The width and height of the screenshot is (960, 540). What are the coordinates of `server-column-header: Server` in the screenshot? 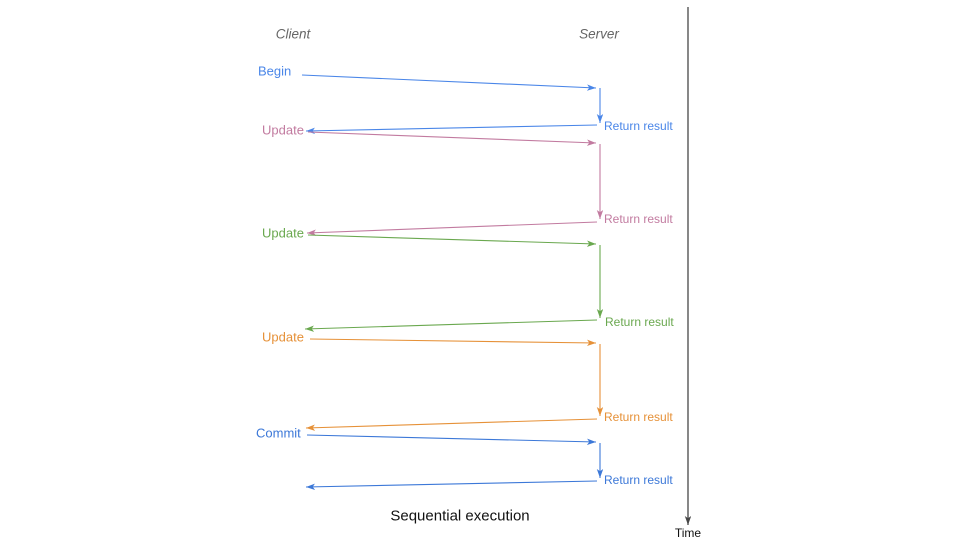 It's located at (599, 34).